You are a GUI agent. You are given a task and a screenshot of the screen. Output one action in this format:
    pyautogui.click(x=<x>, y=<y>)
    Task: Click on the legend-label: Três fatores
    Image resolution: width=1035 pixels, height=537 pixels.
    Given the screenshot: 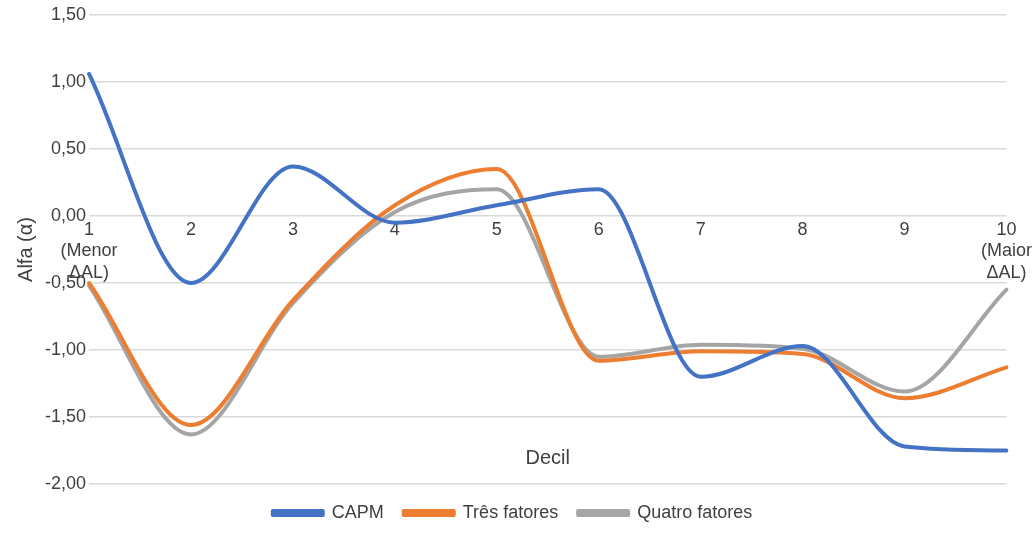 What is the action you would take?
    pyautogui.click(x=510, y=511)
    